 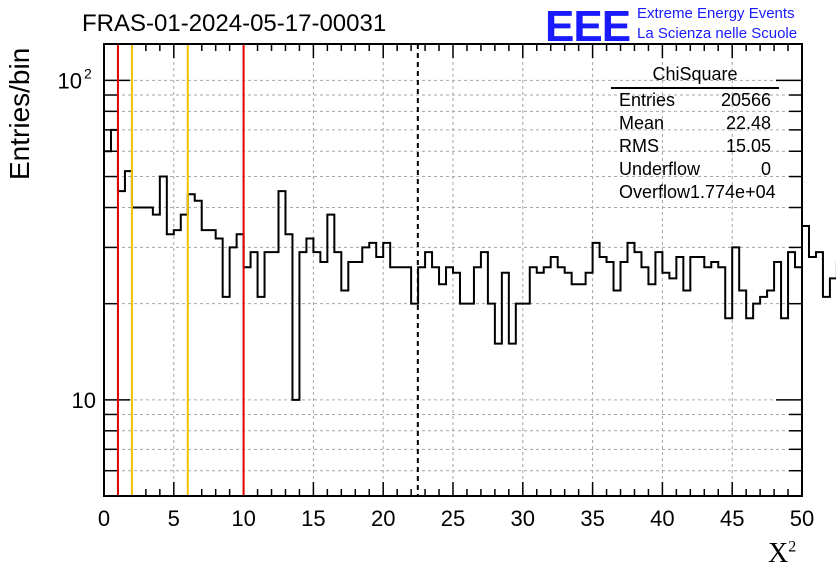 What do you see at coordinates (765, 169) in the screenshot?
I see `stats-value: 0` at bounding box center [765, 169].